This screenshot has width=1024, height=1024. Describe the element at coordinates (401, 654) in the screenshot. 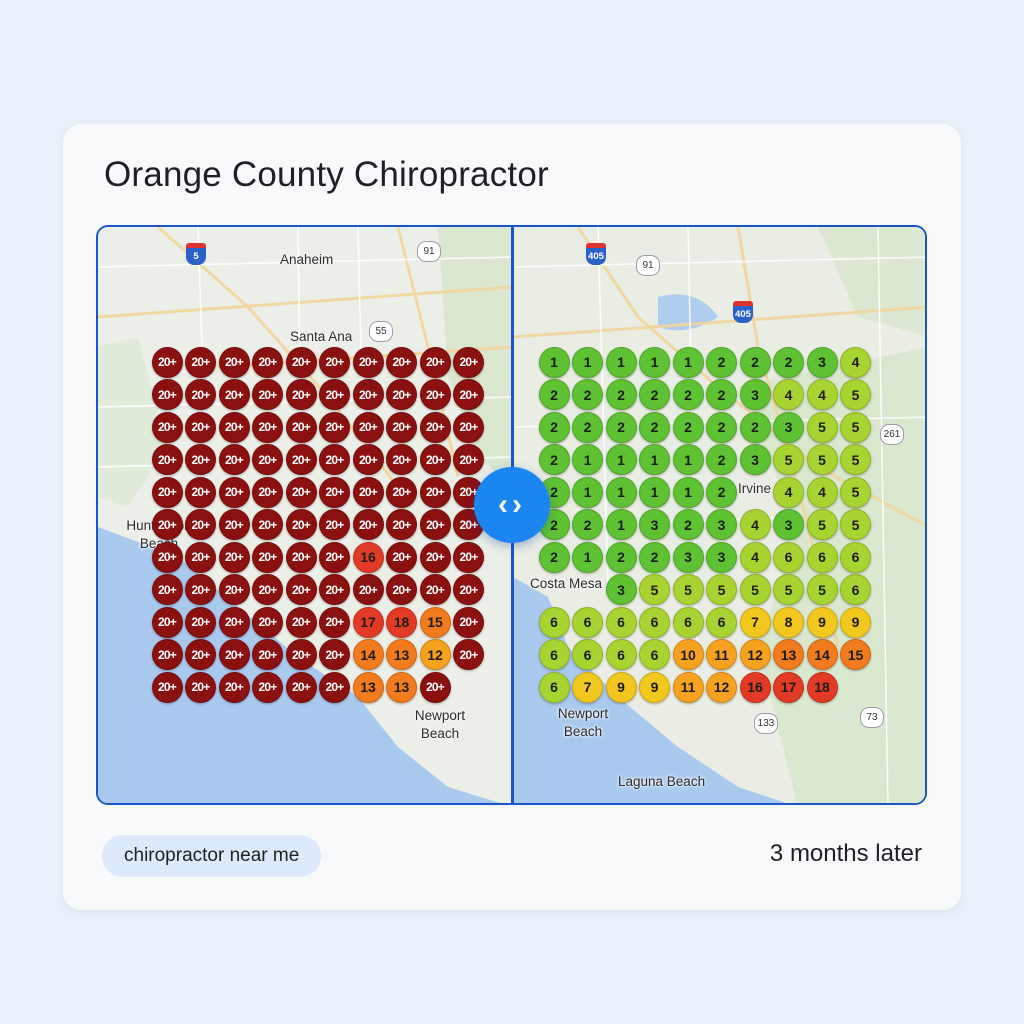

I see `rank-pin: 13` at that location.